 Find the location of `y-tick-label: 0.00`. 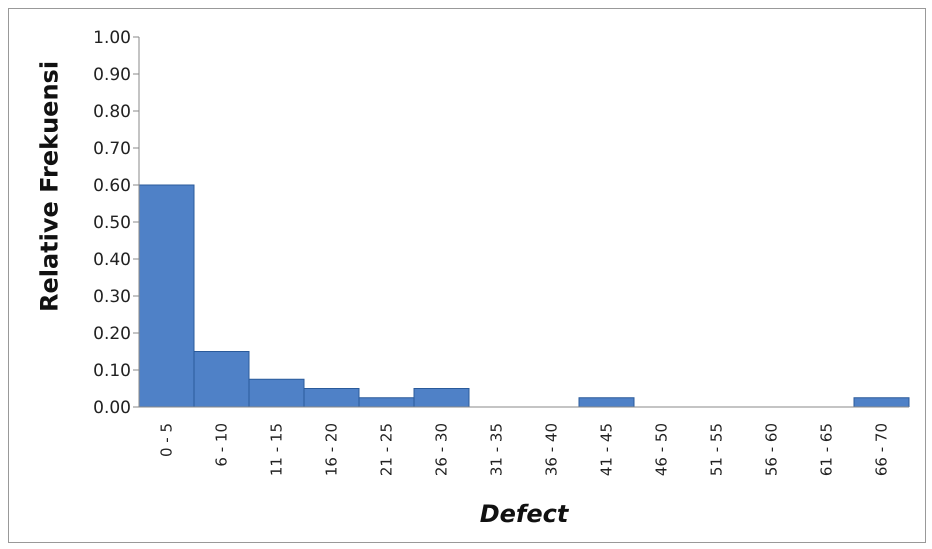

y-tick-label: 0.00 is located at coordinates (112, 408).